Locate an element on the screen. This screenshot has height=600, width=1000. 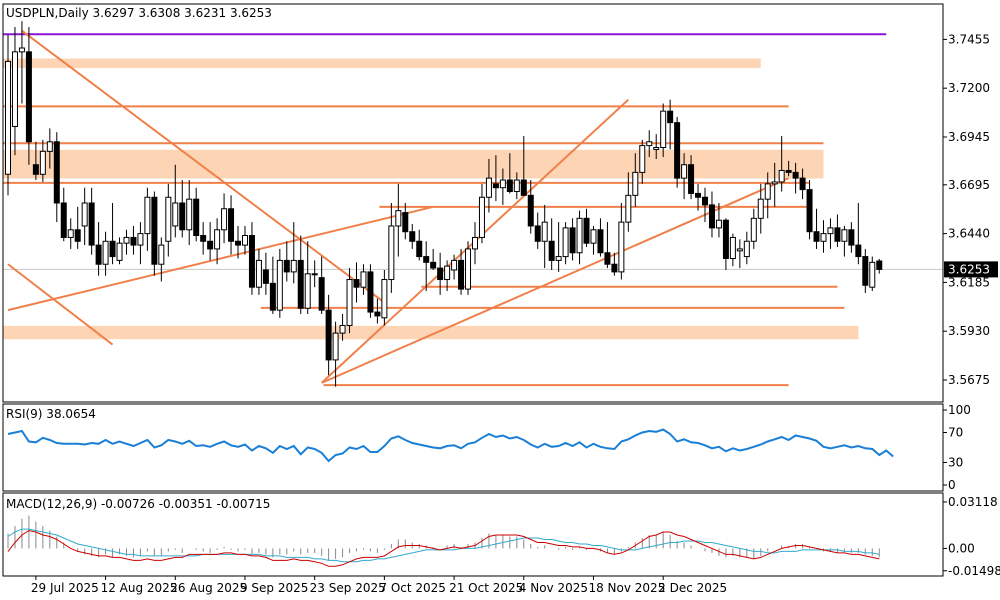
last-price-tag is located at coordinates (971, 269).